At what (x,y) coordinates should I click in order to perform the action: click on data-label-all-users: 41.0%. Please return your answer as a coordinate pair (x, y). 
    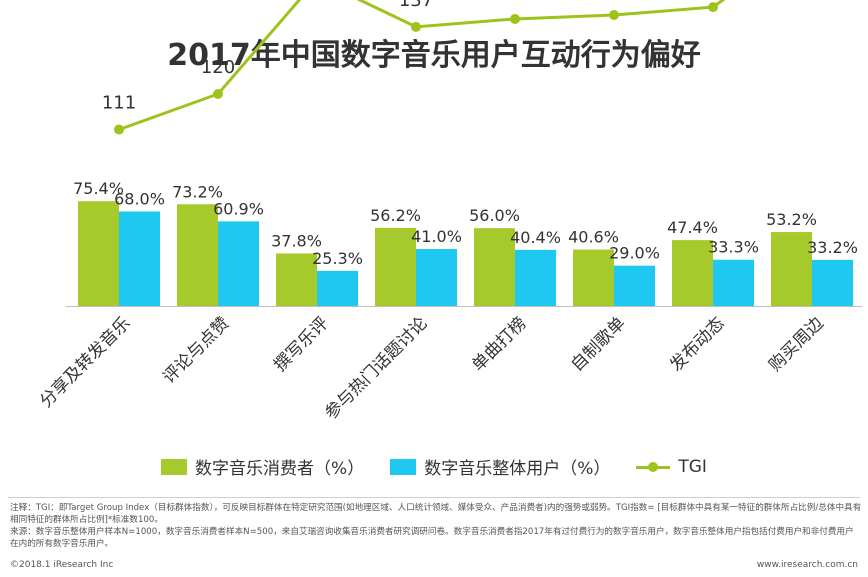
    Looking at the image, I should click on (436, 236).